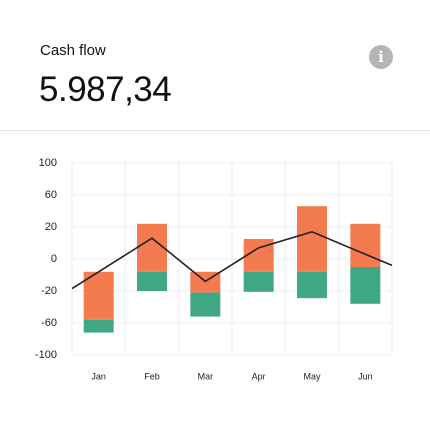  Describe the element at coordinates (49, 323) in the screenshot. I see `y-tick-label: -60` at that location.